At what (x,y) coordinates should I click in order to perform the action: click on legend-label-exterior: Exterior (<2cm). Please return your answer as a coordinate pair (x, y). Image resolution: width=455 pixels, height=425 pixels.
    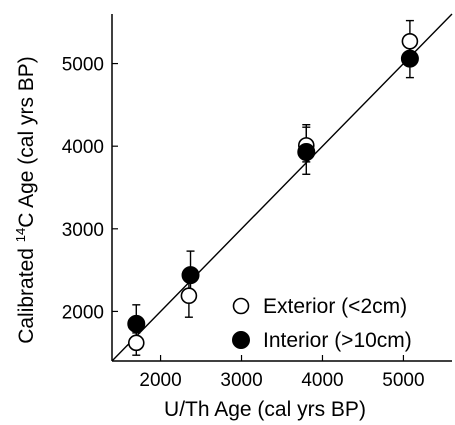
    Looking at the image, I should click on (335, 306).